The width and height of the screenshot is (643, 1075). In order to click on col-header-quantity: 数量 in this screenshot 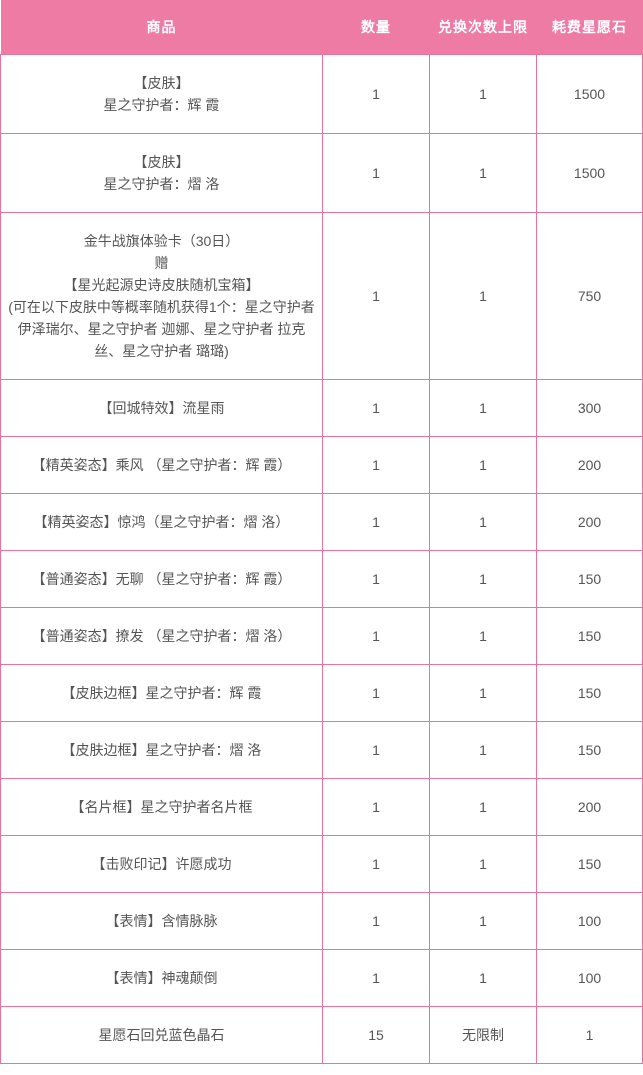, I will do `click(376, 27)`.